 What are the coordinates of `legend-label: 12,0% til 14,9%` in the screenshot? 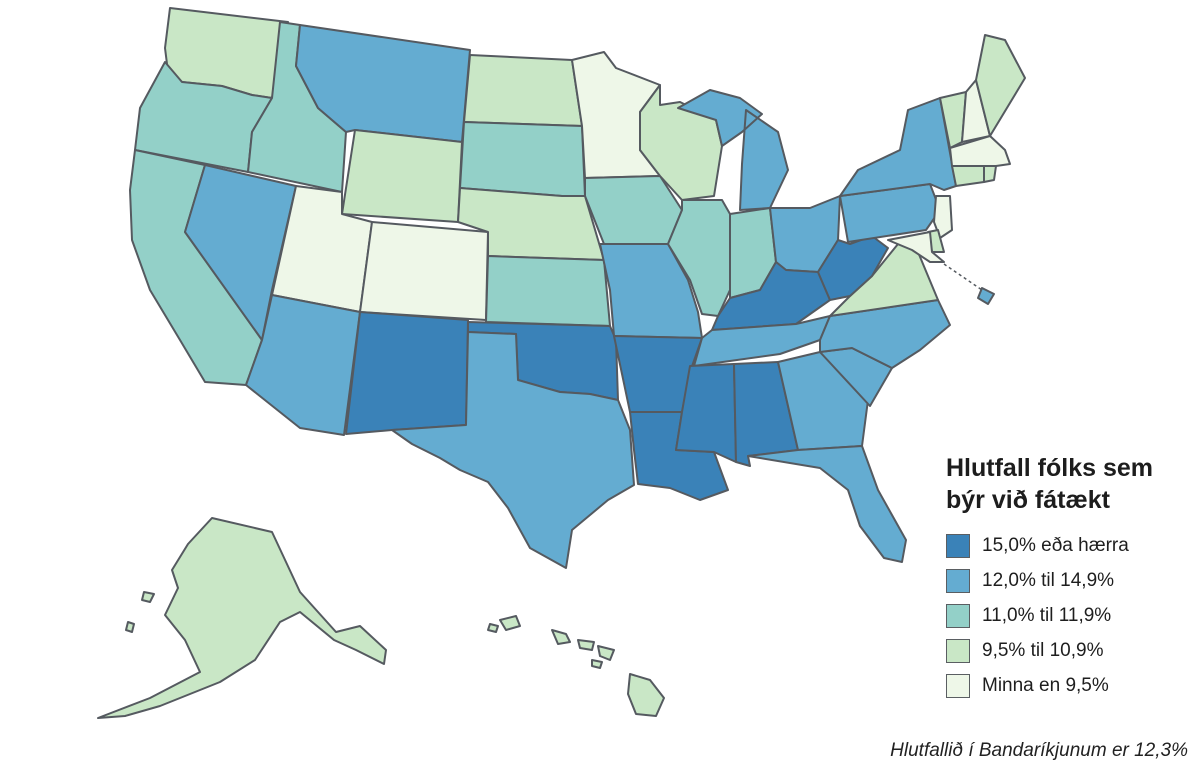 It's located at (1048, 580).